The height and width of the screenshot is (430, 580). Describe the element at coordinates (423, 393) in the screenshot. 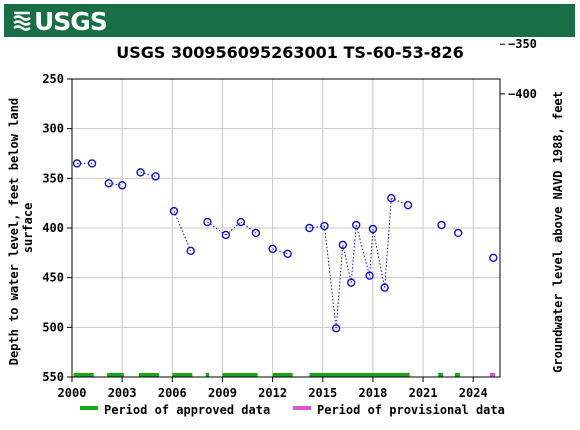

I see `x-tick-label: 2021` at that location.